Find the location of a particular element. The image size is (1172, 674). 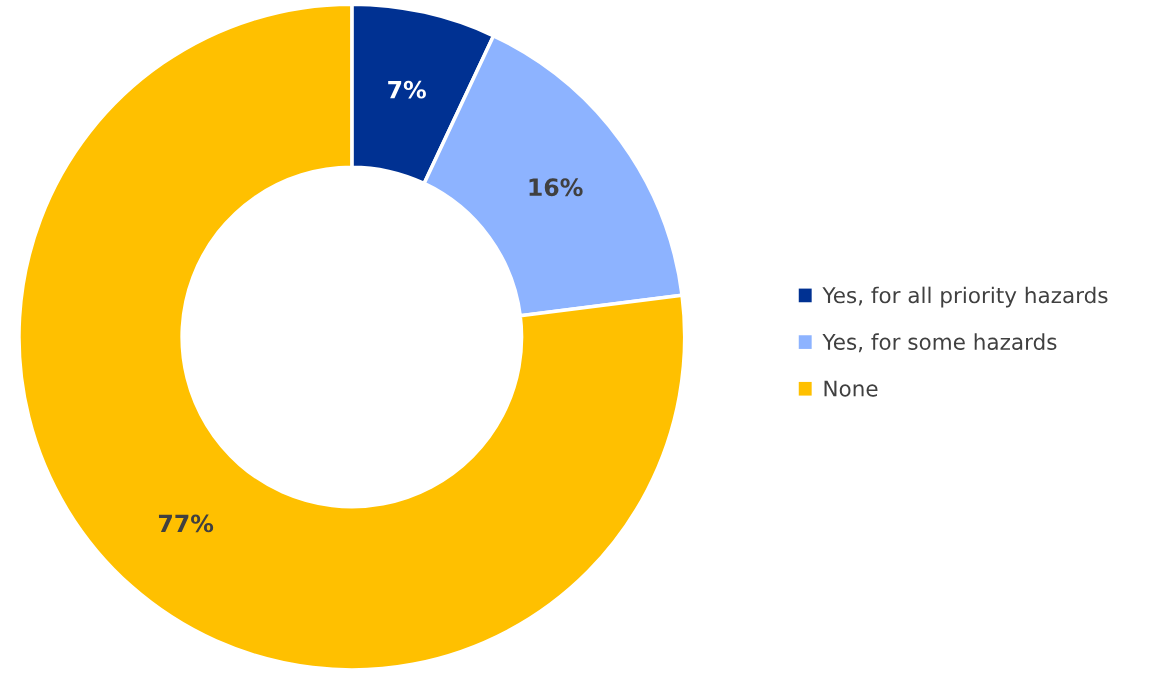

data-label: 77% is located at coordinates (186, 523).